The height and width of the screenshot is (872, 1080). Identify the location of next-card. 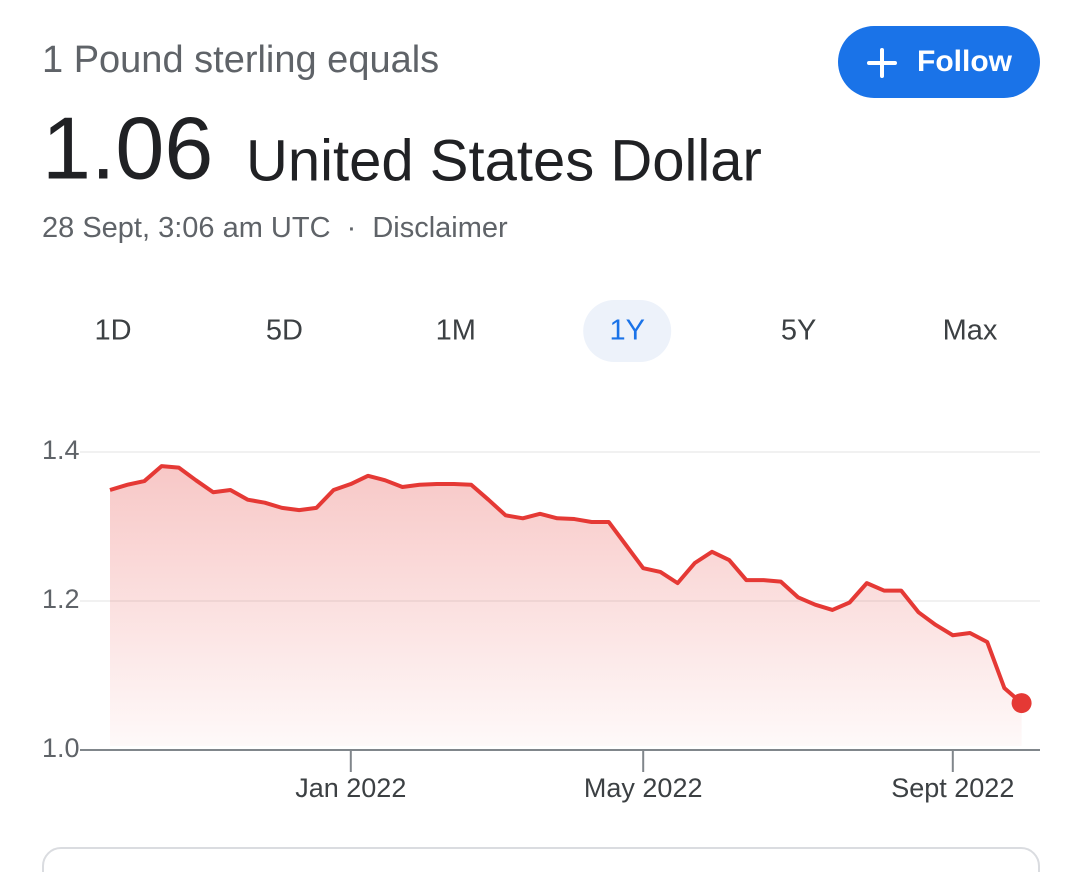
(541, 859).